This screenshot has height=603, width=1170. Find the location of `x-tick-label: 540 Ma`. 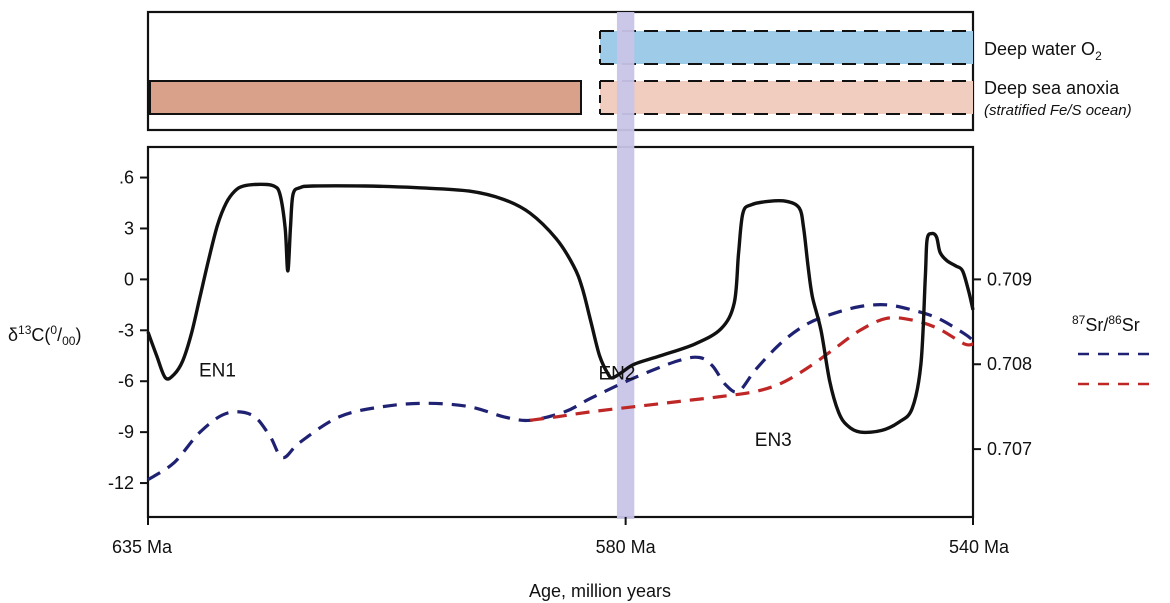

x-tick-label: 540 Ma is located at coordinates (979, 547).